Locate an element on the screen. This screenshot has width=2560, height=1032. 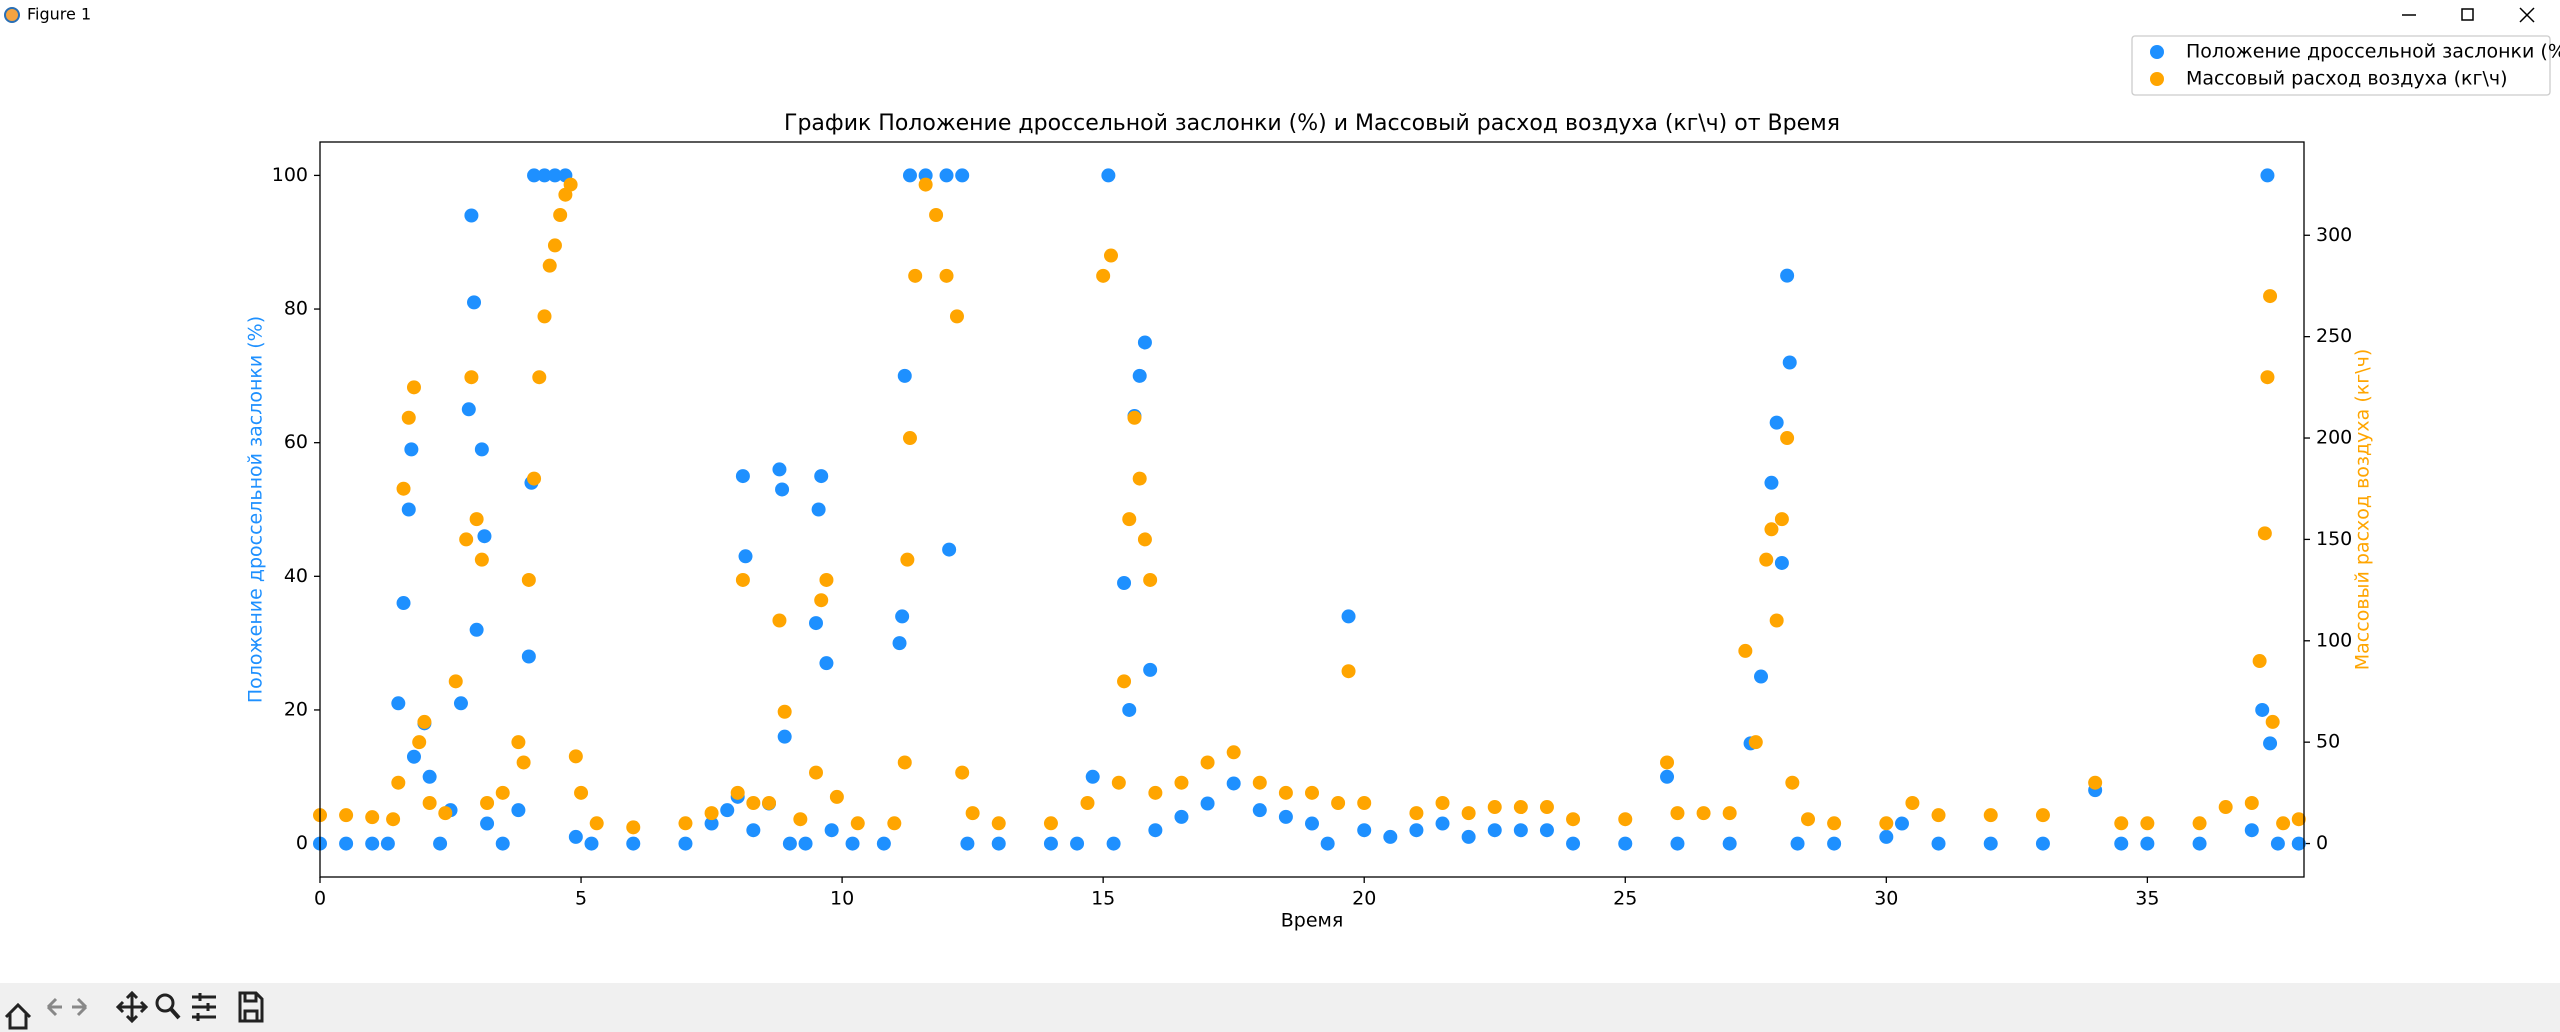
pan-button is located at coordinates (132, 1007).